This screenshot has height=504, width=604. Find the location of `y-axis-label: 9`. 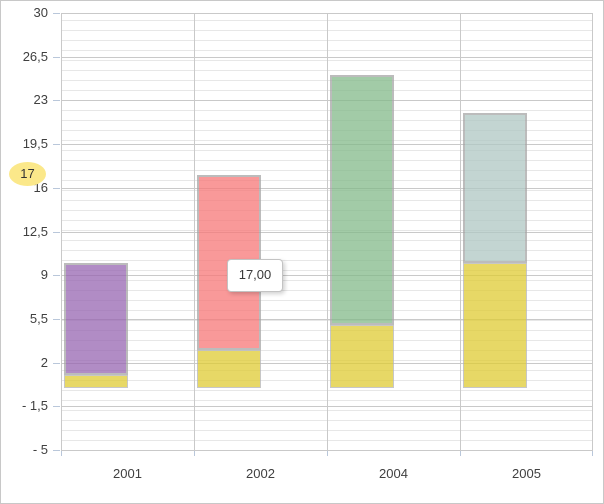

y-axis-label: 9 is located at coordinates (44, 274).